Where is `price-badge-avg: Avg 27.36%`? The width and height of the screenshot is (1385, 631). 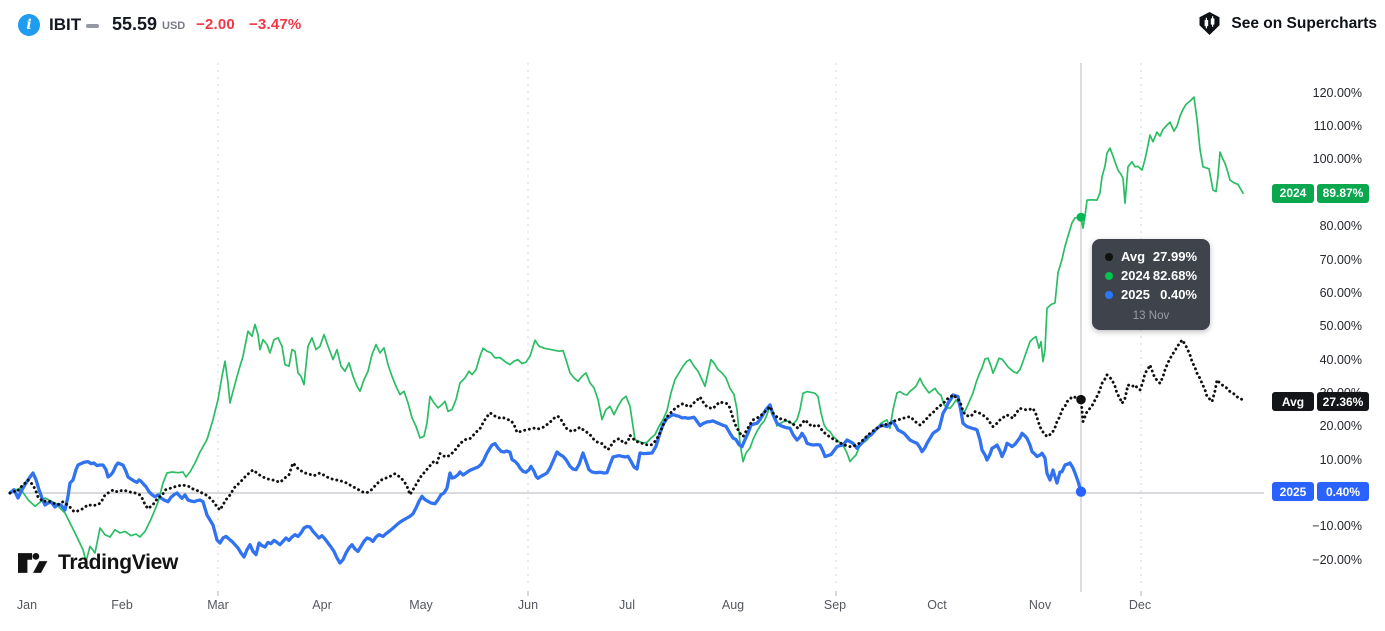
price-badge-avg: Avg 27.36% is located at coordinates (1320, 402).